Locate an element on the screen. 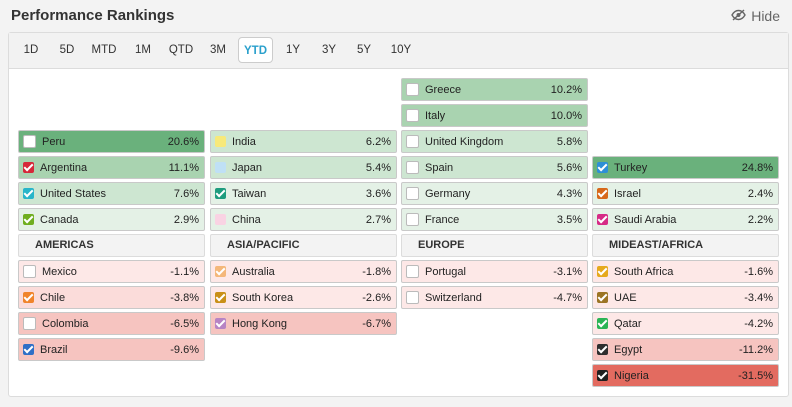  tab-1y: 1Y is located at coordinates (293, 50).